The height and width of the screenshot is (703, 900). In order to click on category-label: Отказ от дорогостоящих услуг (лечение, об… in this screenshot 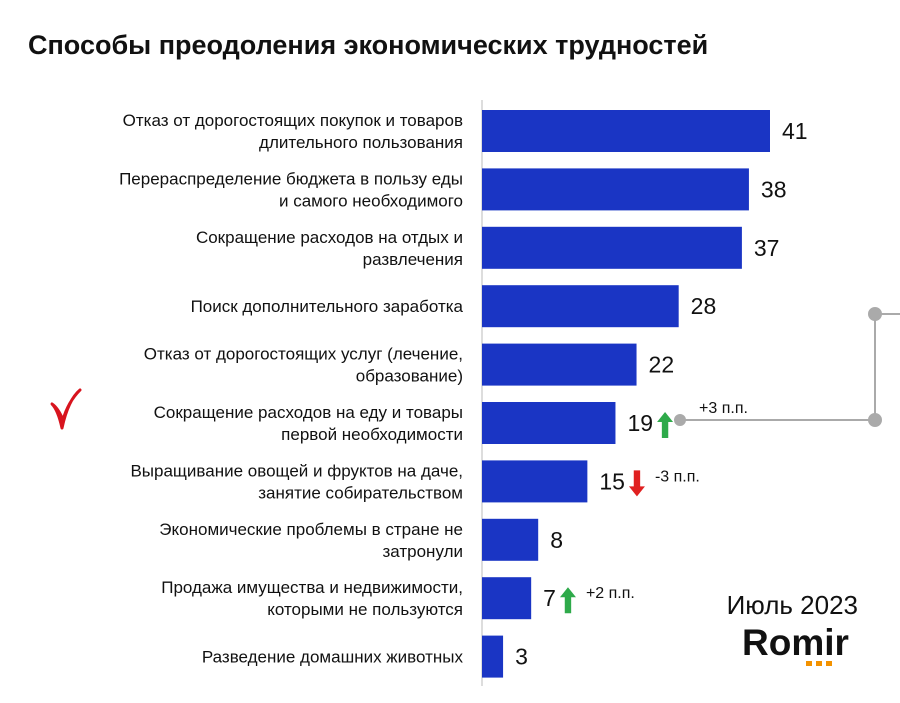, I will do `click(303, 365)`.